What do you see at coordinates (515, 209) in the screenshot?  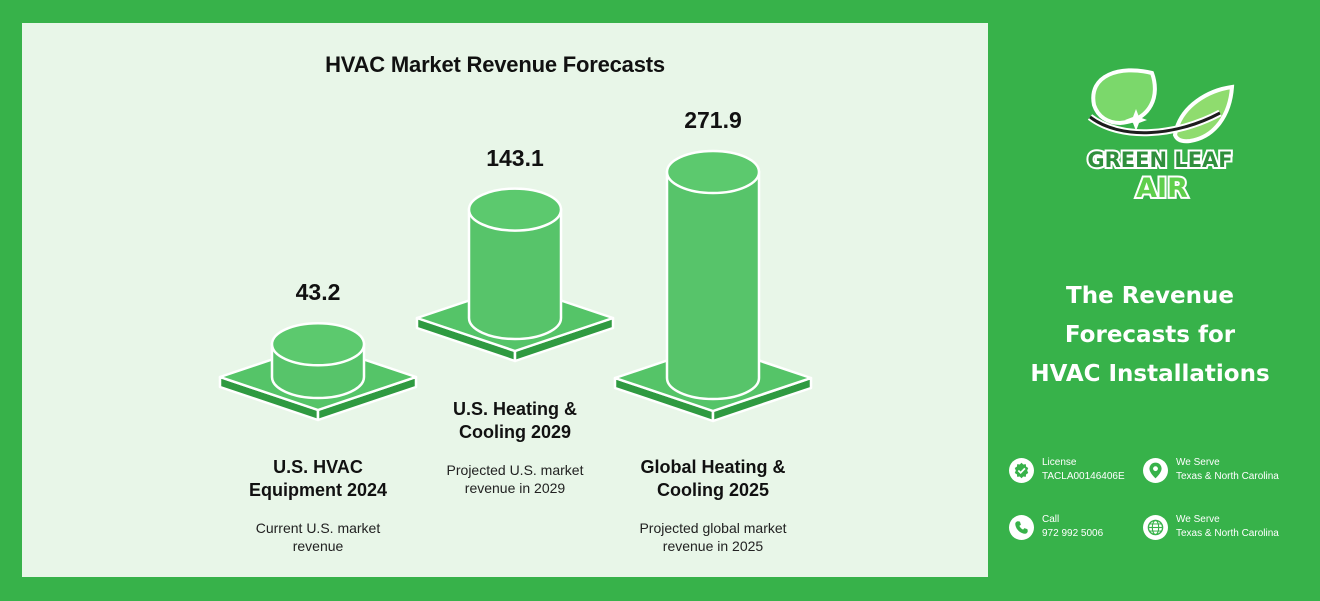 I see `cylinder-top-heating-cooling-2029` at bounding box center [515, 209].